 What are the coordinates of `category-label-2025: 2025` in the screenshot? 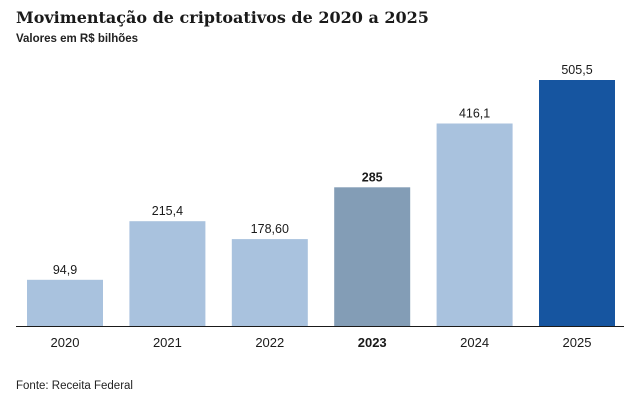 It's located at (577, 342).